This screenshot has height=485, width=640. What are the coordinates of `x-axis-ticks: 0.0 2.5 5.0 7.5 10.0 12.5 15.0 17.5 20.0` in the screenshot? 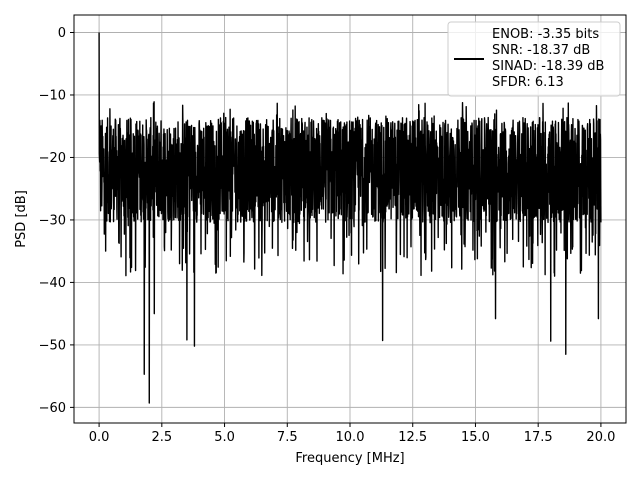 It's located at (352, 434).